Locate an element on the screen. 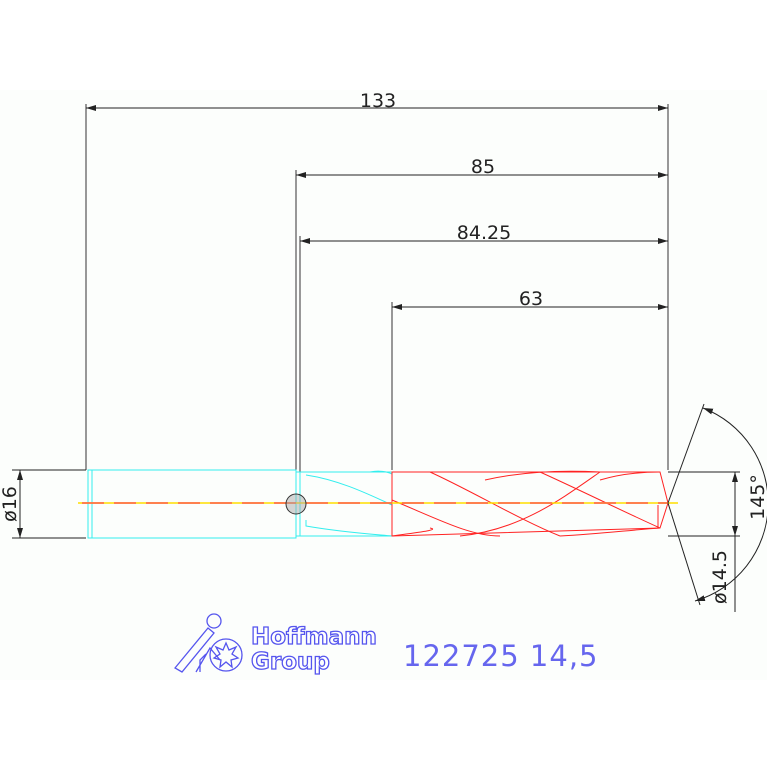 This screenshot has width=767, height=767. dim-drill-diameter: ø14.5 is located at coordinates (720, 577).